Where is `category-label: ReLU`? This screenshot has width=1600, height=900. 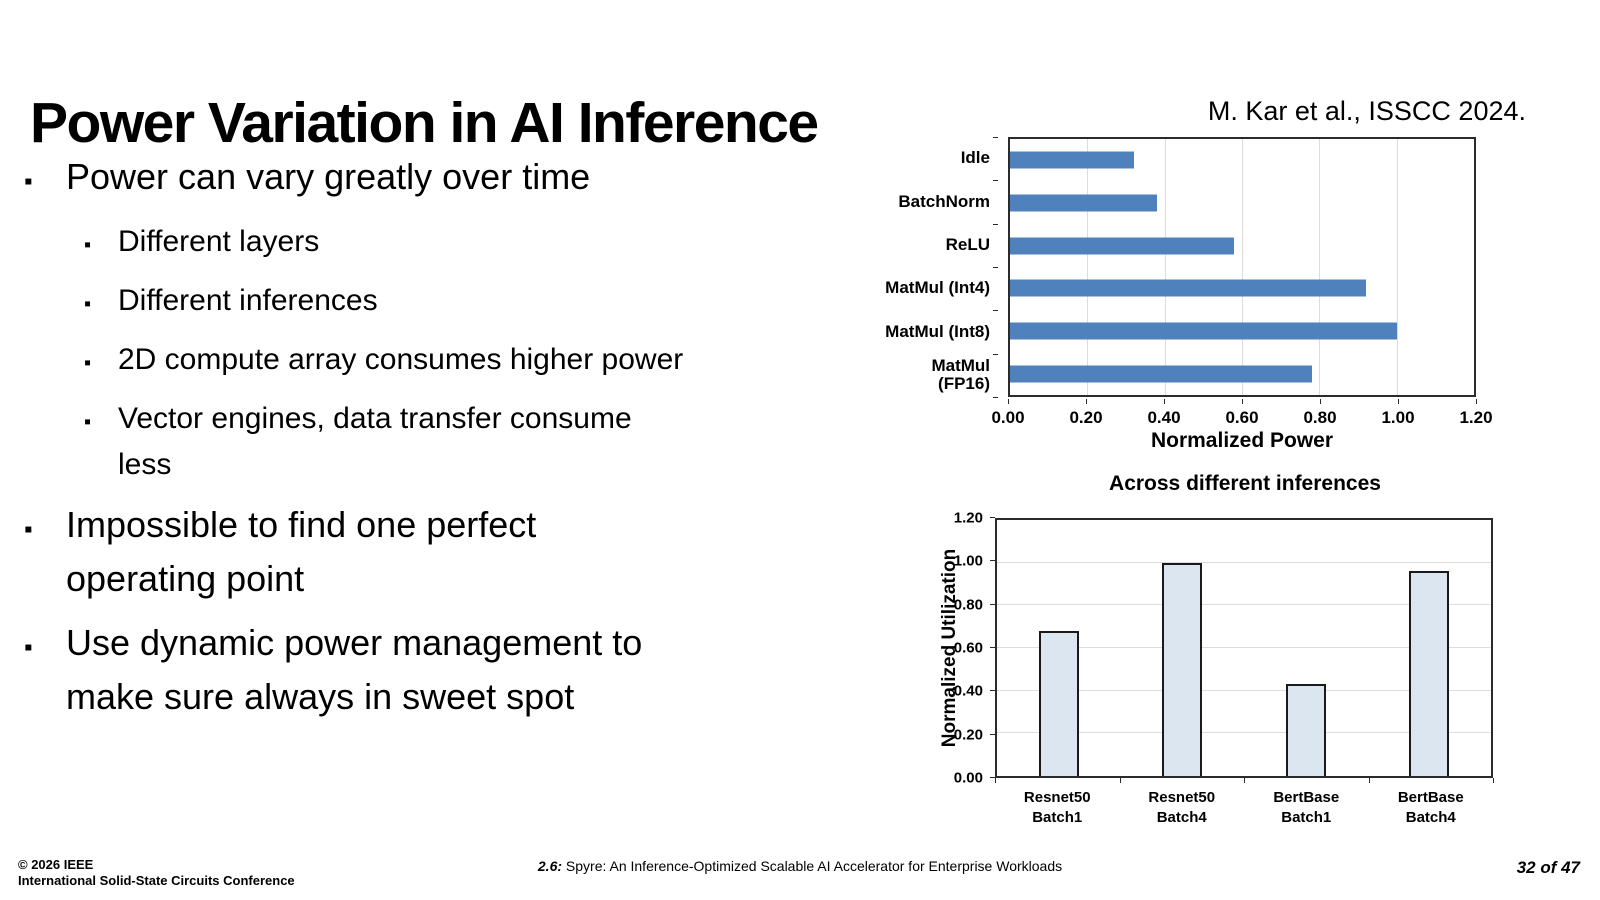
category-label: ReLU is located at coordinates (967, 244).